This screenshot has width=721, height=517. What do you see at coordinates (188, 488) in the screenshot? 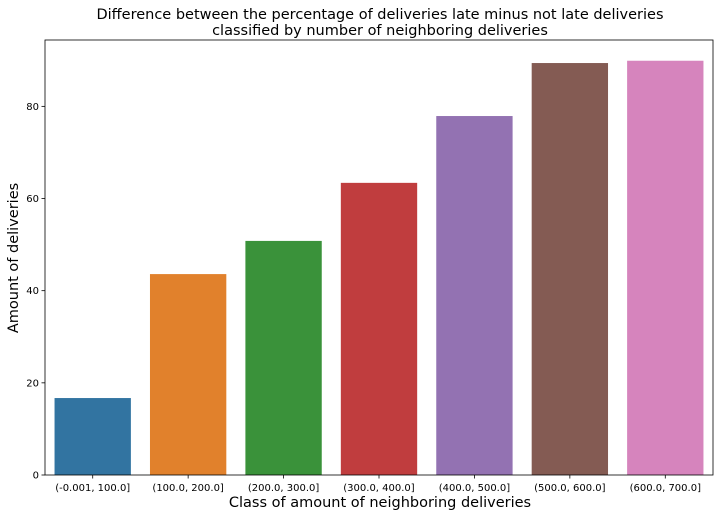
I see `x-tick-label: (100.0, 200.0]` at bounding box center [188, 488].